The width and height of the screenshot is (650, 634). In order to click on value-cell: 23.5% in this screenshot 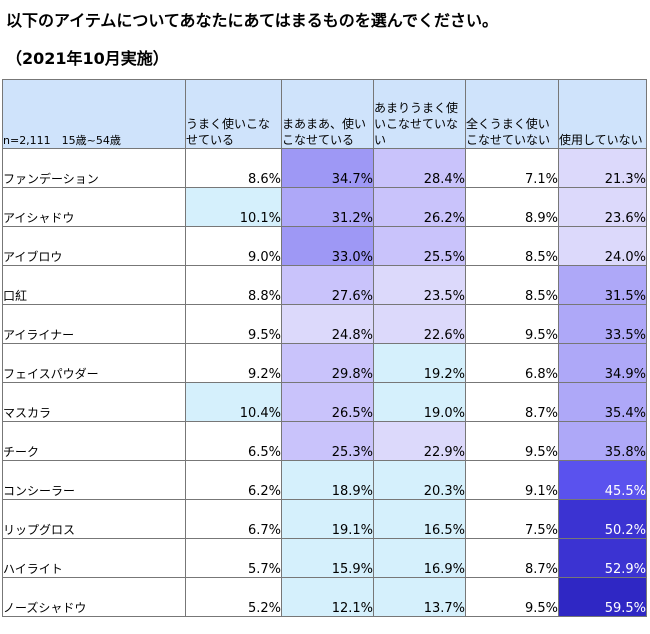, I will do `click(419, 285)`.